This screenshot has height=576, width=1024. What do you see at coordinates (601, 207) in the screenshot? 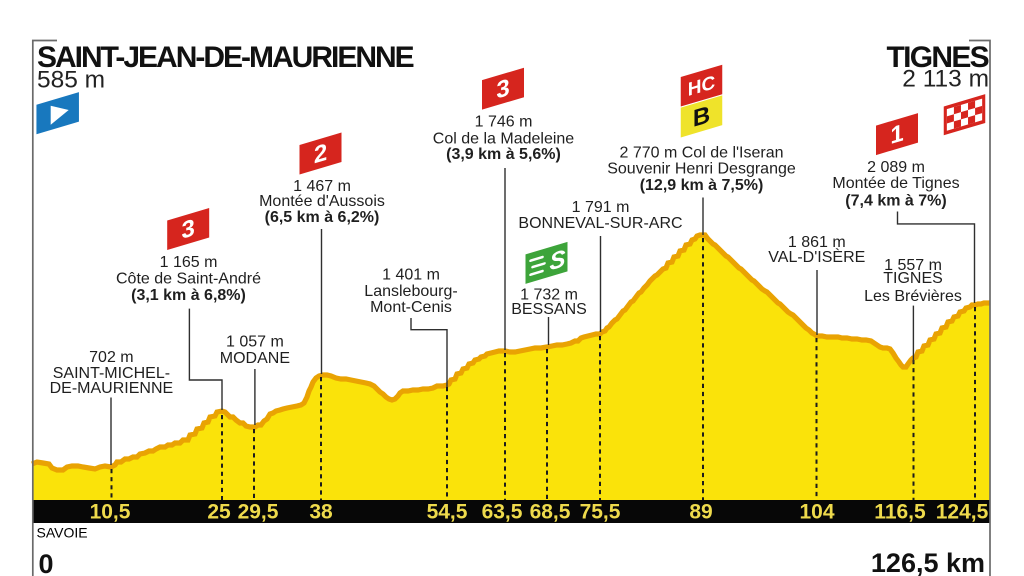
I see `svg-text: 1 791 m` at bounding box center [601, 207].